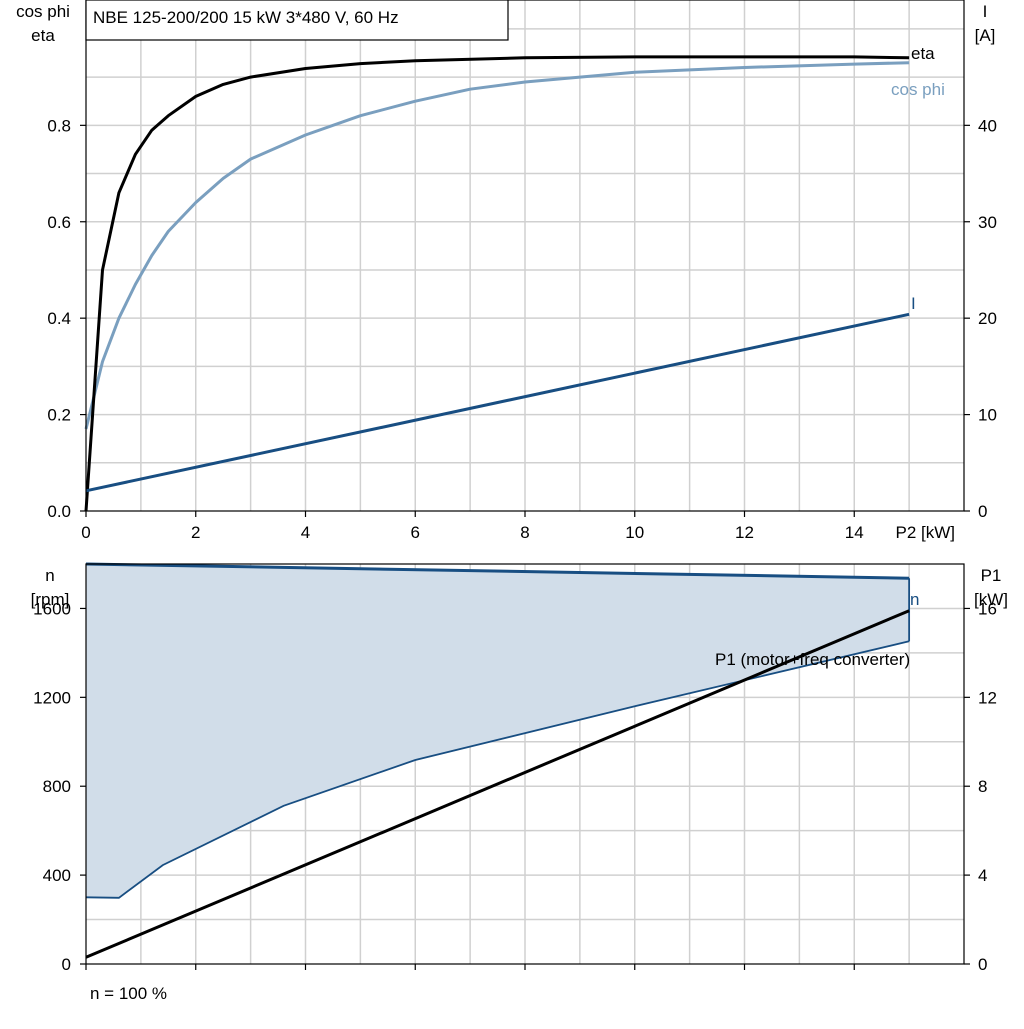  Describe the element at coordinates (497, 402) in the screenshot. I see `current-curve` at that location.